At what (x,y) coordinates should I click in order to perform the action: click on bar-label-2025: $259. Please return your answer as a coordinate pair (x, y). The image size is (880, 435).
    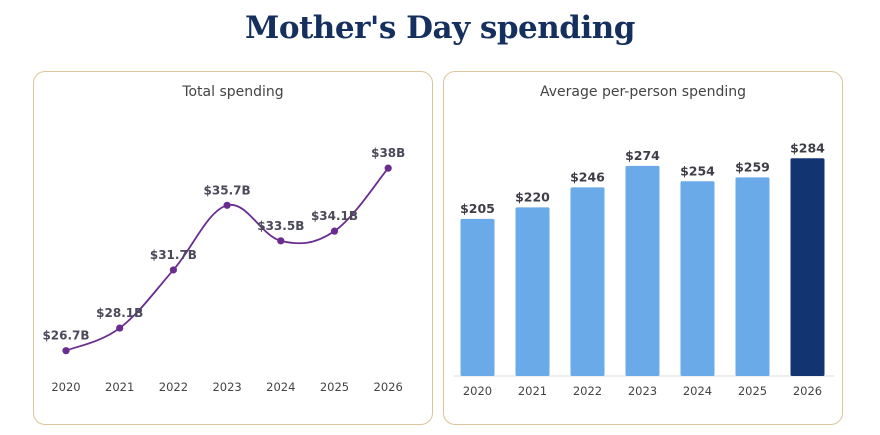
    Looking at the image, I should click on (752, 166).